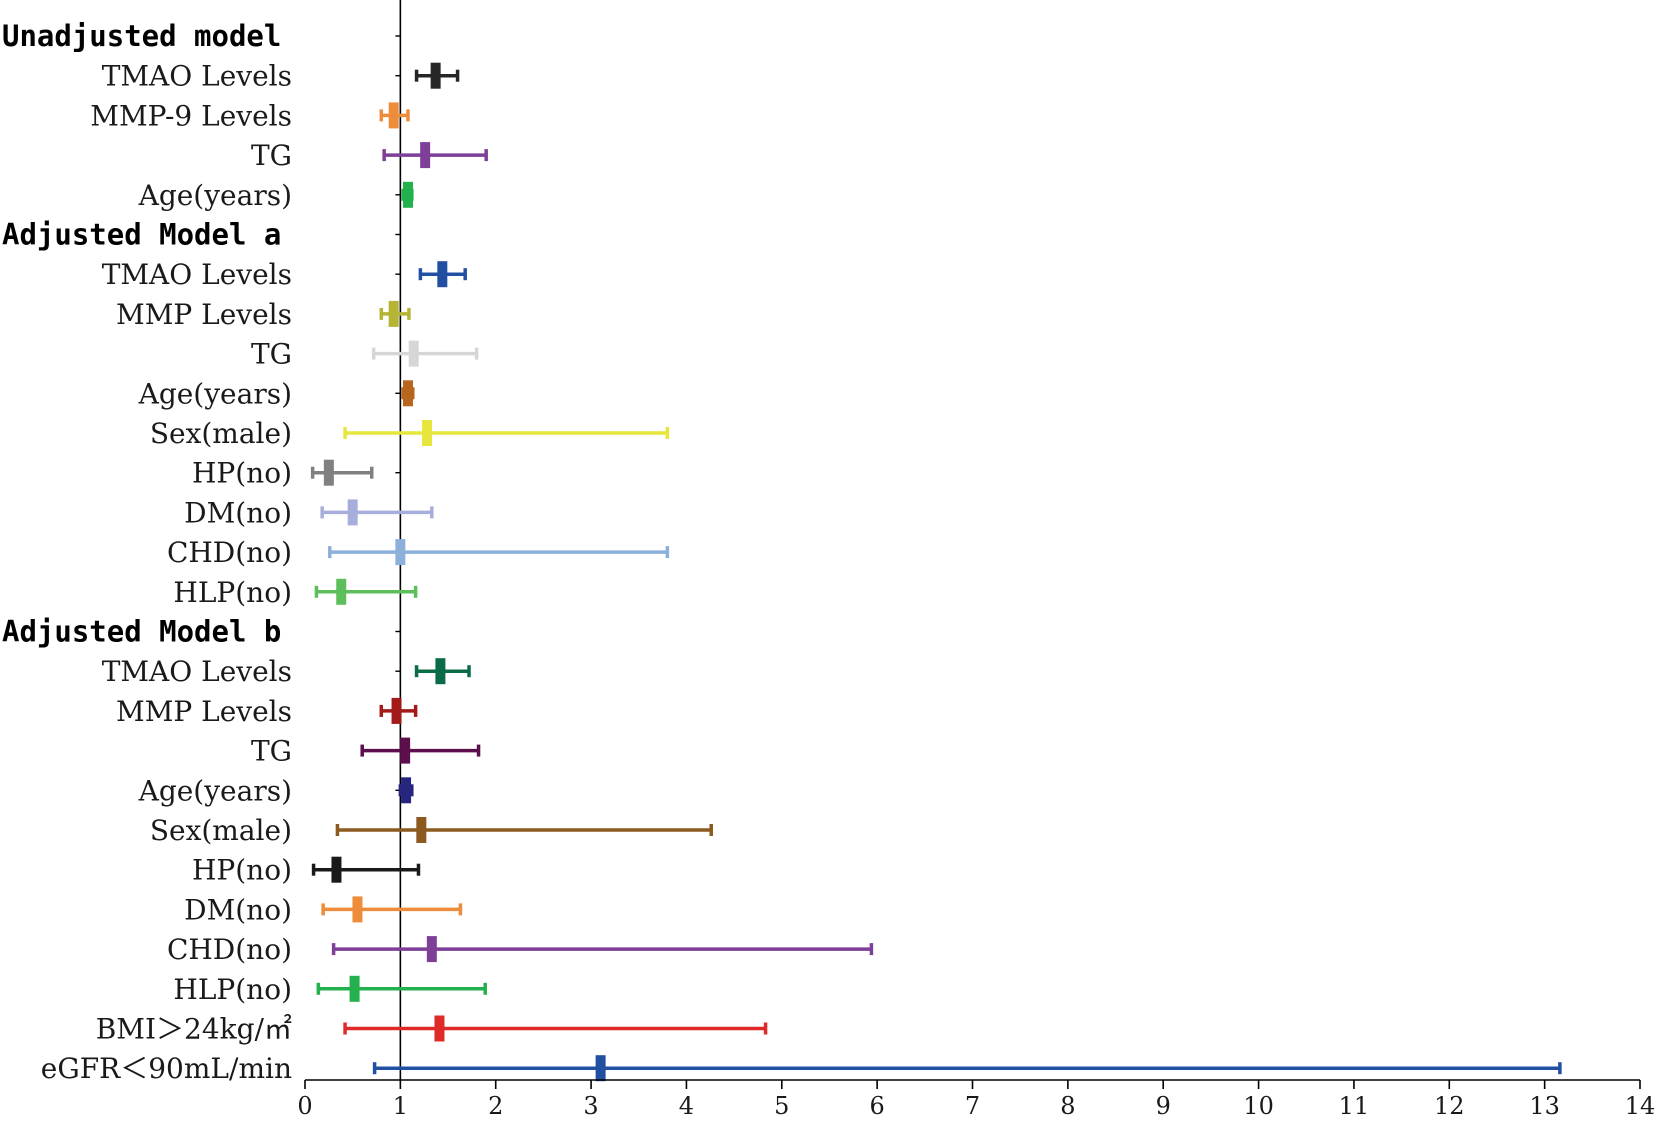 Image resolution: width=1658 pixels, height=1125 pixels. I want to click on x-tick-label: 10, so click(1258, 1106).